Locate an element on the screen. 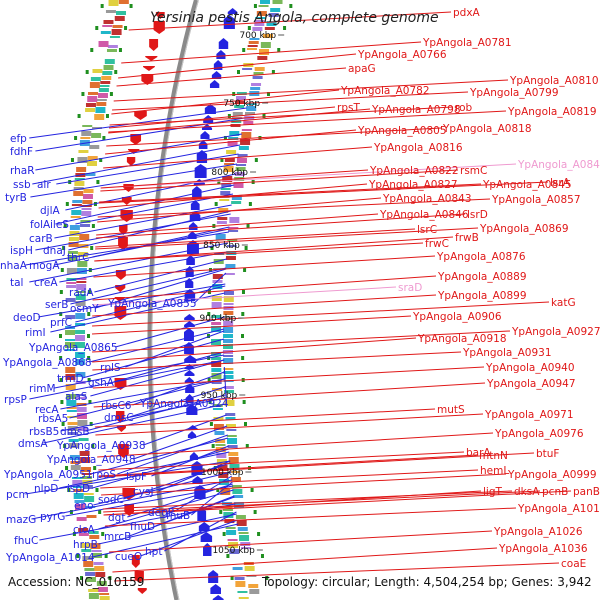 The width and height of the screenshot is (600, 600). accession-text: Accession: NC_010159 is located at coordinates (76, 582).